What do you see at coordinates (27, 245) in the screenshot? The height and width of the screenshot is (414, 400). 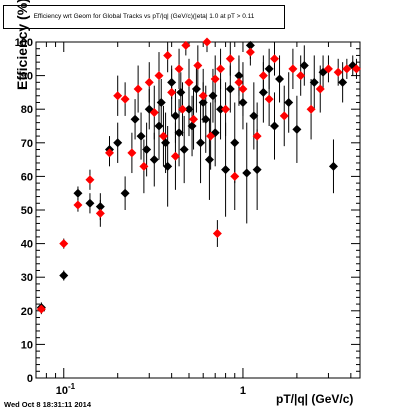 I see `y-tick-label: 40` at bounding box center [27, 245].